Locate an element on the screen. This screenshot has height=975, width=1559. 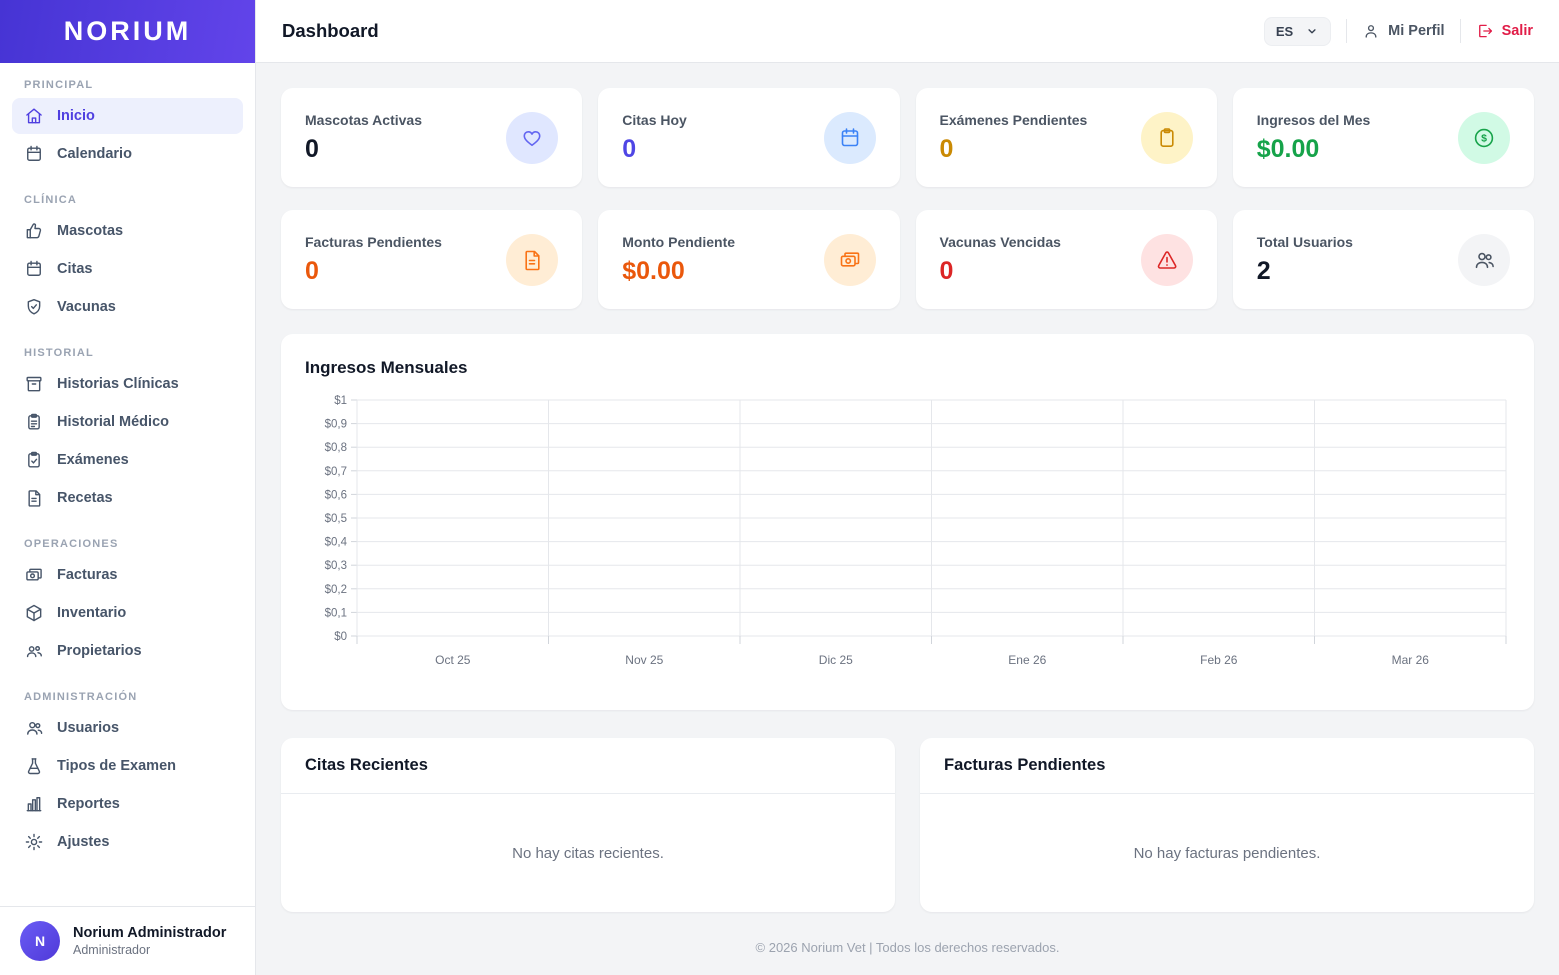
user-role: Administrador is located at coordinates (112, 950).